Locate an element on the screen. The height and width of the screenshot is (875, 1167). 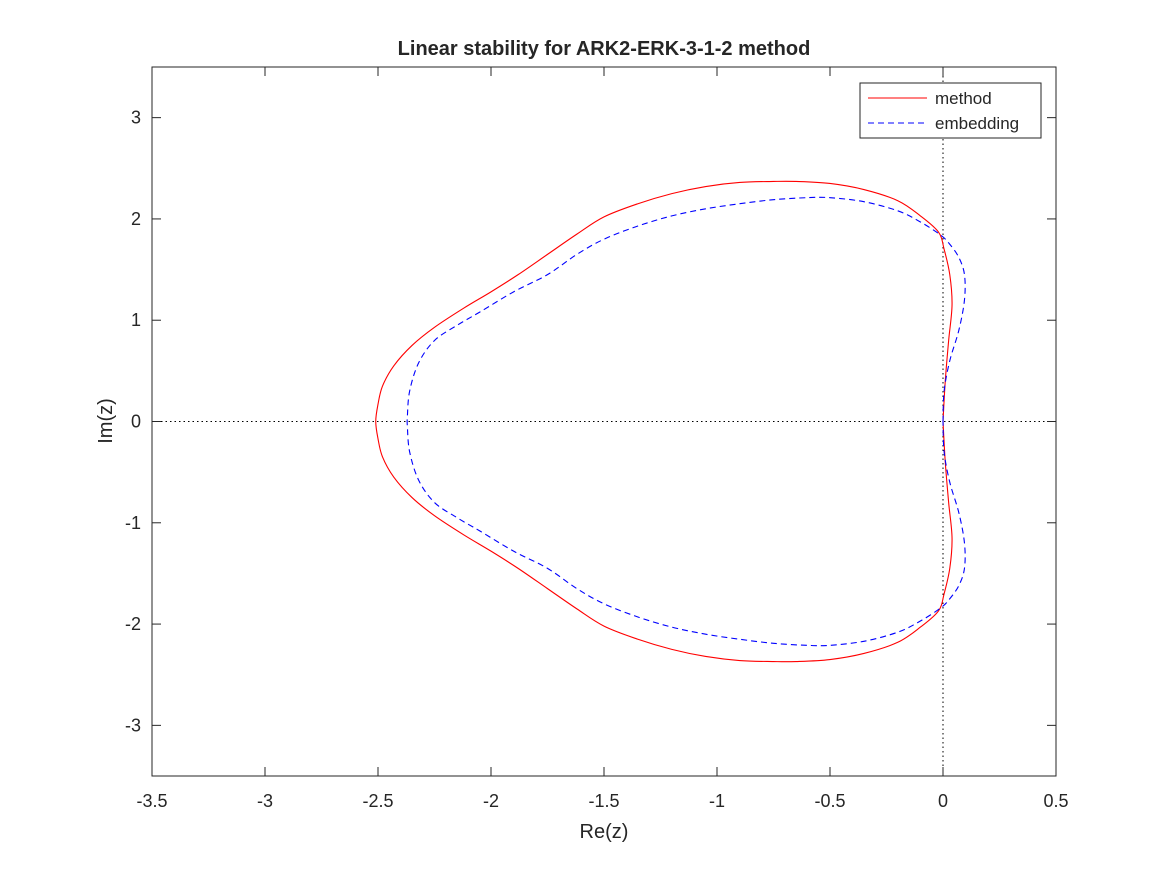
x-tick-label: 0 is located at coordinates (943, 801).